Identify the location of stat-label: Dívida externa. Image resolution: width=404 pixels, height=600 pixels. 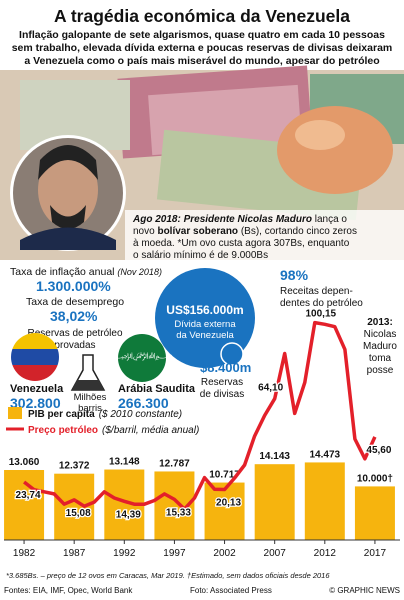
(205, 324).